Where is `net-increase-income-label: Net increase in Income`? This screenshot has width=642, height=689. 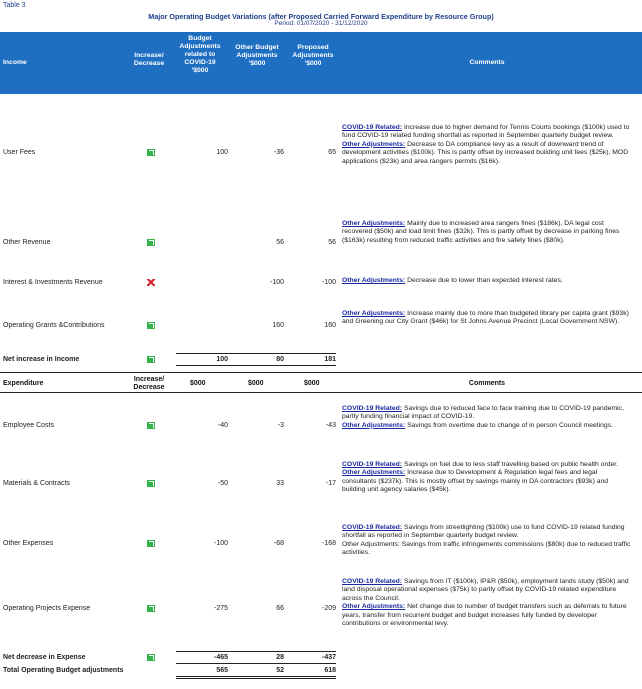 net-increase-income-label: Net increase in Income is located at coordinates (41, 359).